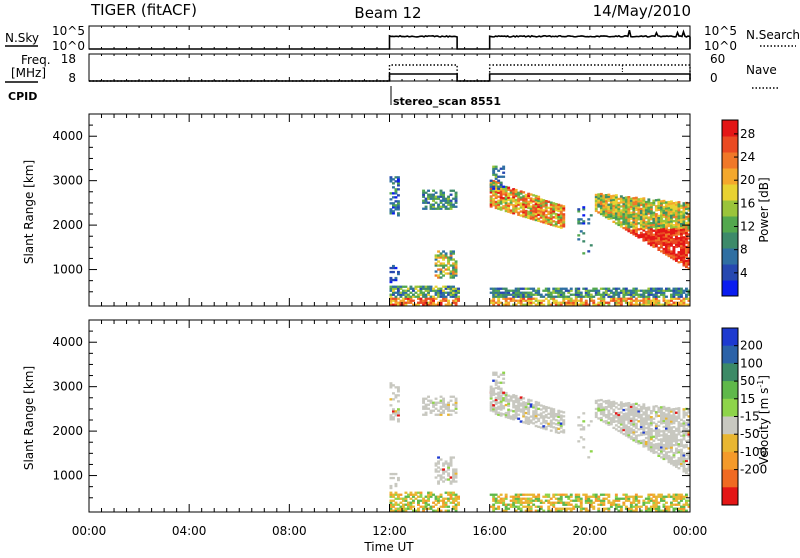 This screenshot has width=800, height=558. I want to click on power-colorbar-tick: 4, so click(744, 273).